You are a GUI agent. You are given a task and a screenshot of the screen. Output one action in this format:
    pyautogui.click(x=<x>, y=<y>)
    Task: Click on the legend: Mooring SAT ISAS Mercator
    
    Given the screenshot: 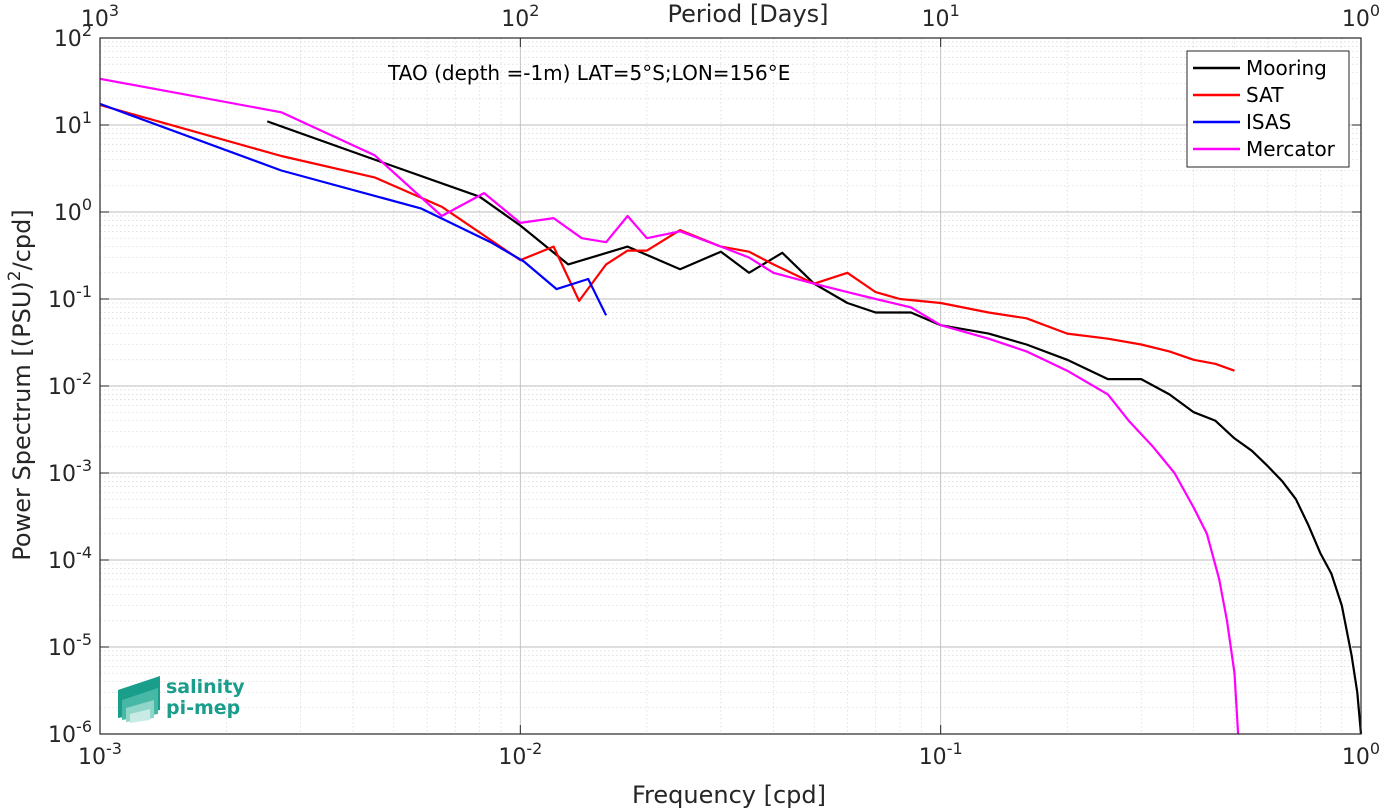 What is the action you would take?
    pyautogui.click(x=1268, y=109)
    